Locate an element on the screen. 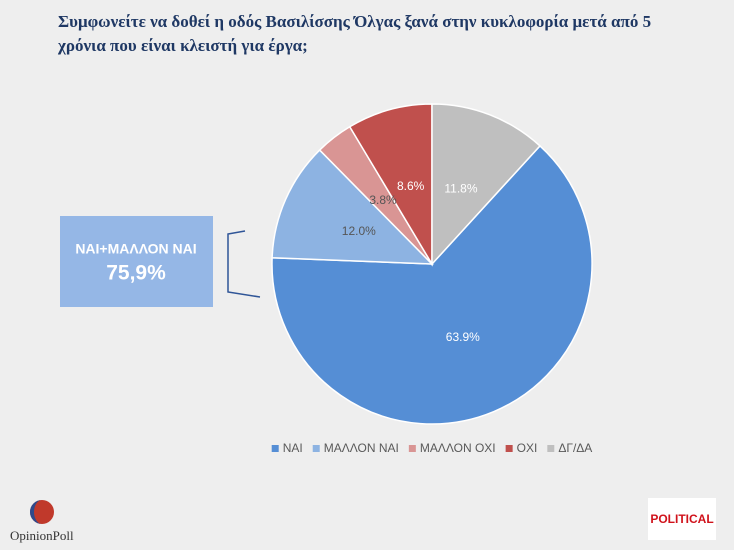 The height and width of the screenshot is (550, 734). legend-label: ΜΑΛΛΟΝ ΟΧΙ is located at coordinates (458, 448).